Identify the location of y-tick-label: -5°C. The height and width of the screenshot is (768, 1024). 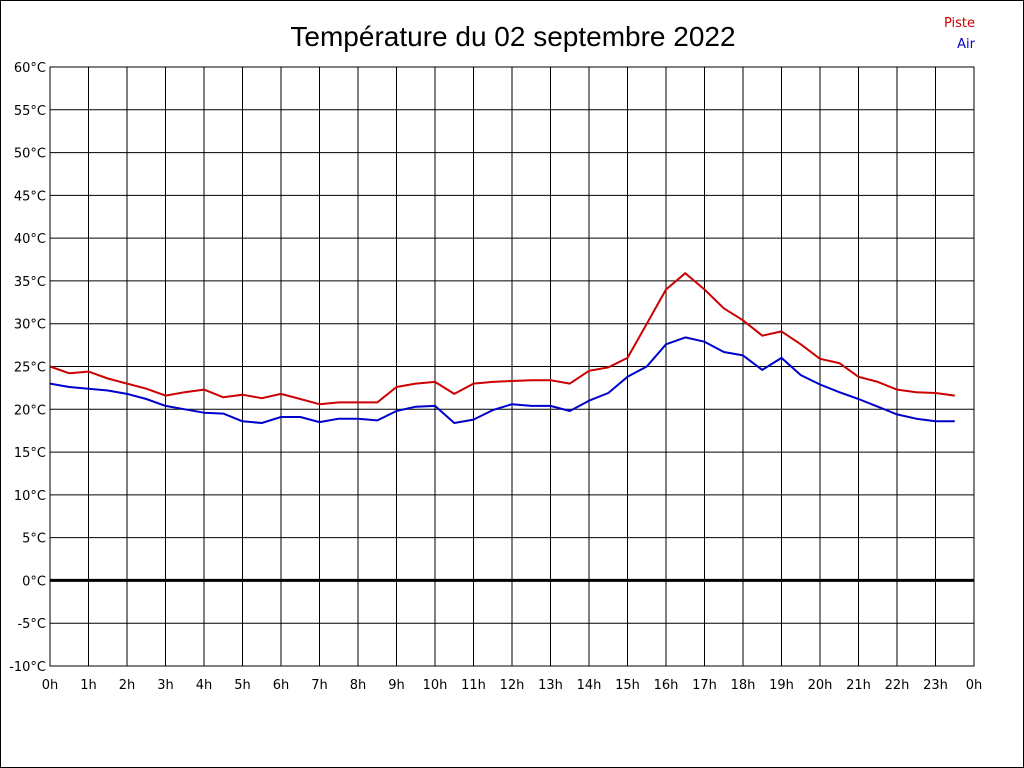
(31, 624).